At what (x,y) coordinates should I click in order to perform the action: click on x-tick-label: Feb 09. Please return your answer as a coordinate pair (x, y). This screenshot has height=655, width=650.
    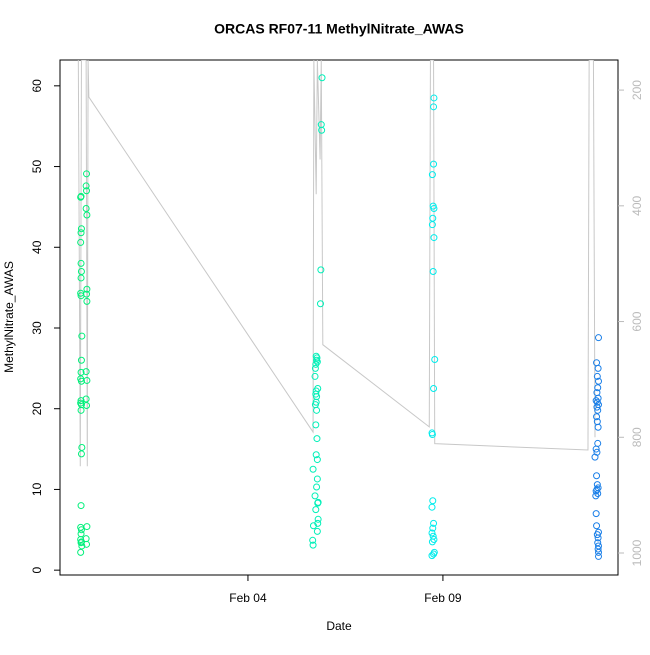
    Looking at the image, I should click on (443, 598).